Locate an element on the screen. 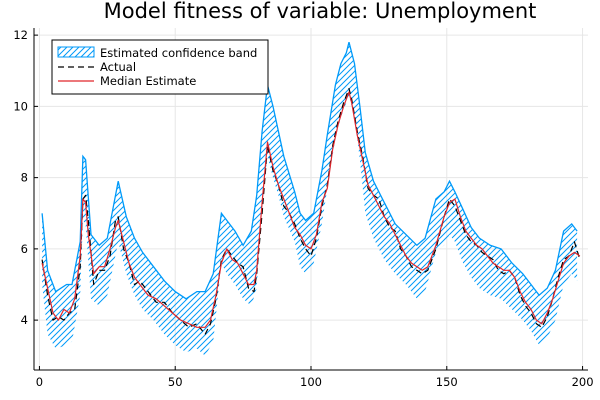 This screenshot has height=400, width=600. x-tick-label: 100 is located at coordinates (311, 382).